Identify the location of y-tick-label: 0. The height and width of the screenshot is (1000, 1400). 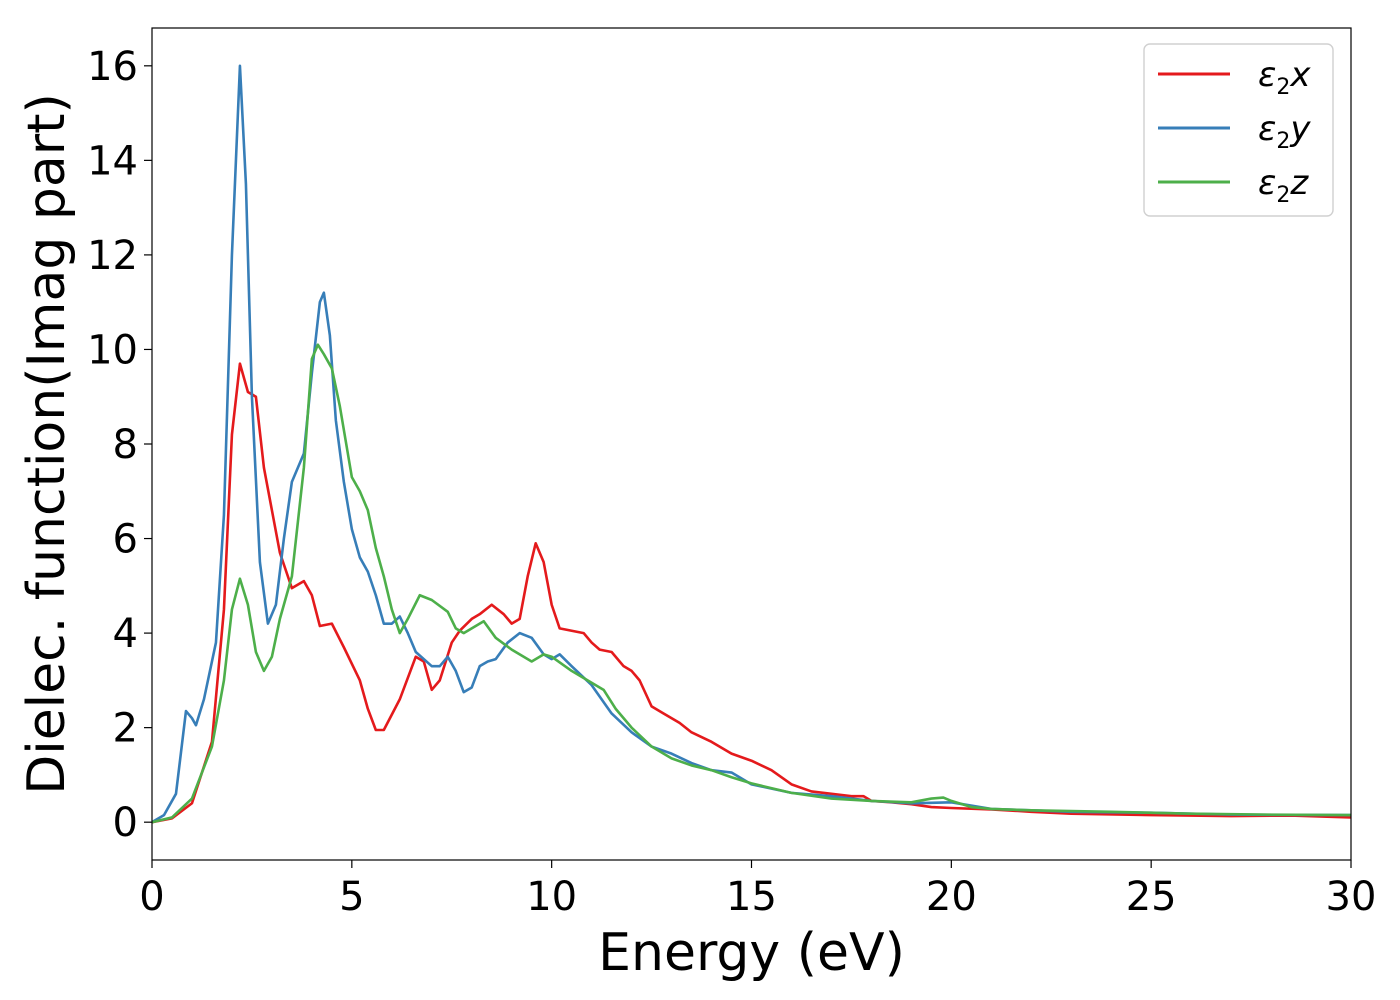
(125, 823).